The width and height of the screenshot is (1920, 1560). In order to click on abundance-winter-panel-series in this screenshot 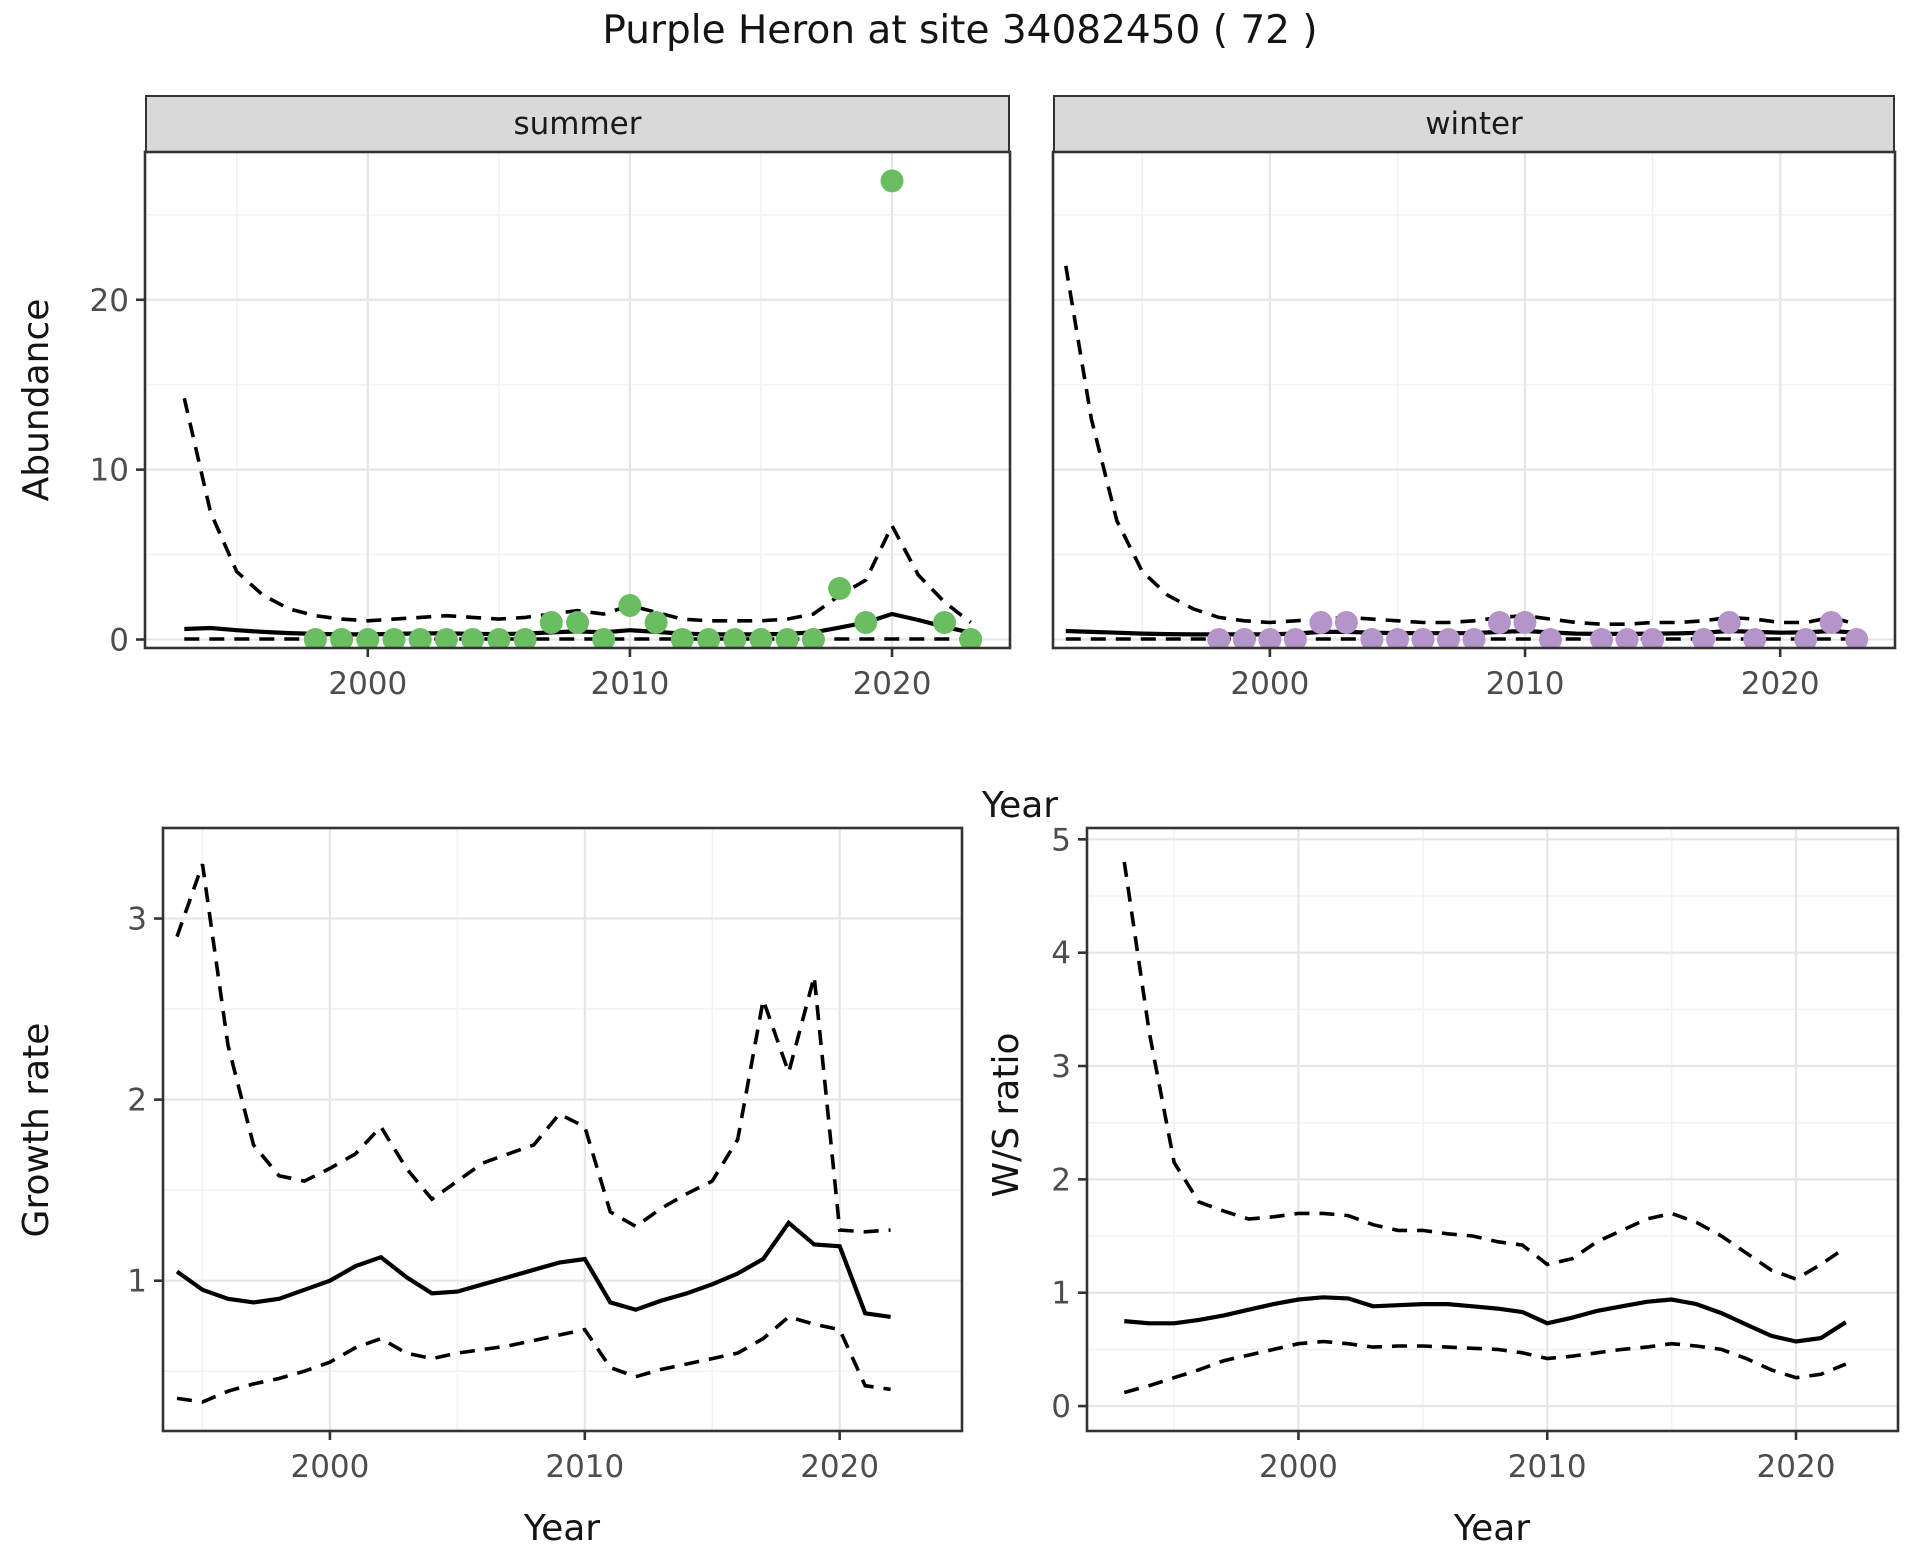, I will do `click(1466, 456)`.